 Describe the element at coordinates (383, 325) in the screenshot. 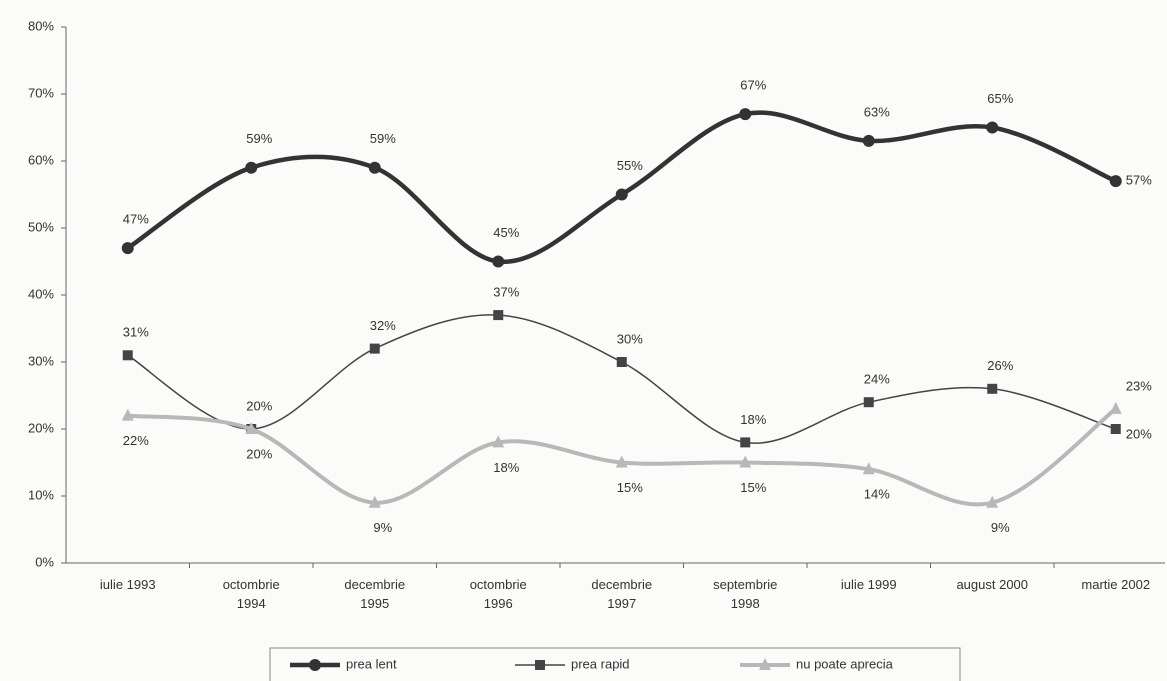

I see `data-label: 32%` at that location.